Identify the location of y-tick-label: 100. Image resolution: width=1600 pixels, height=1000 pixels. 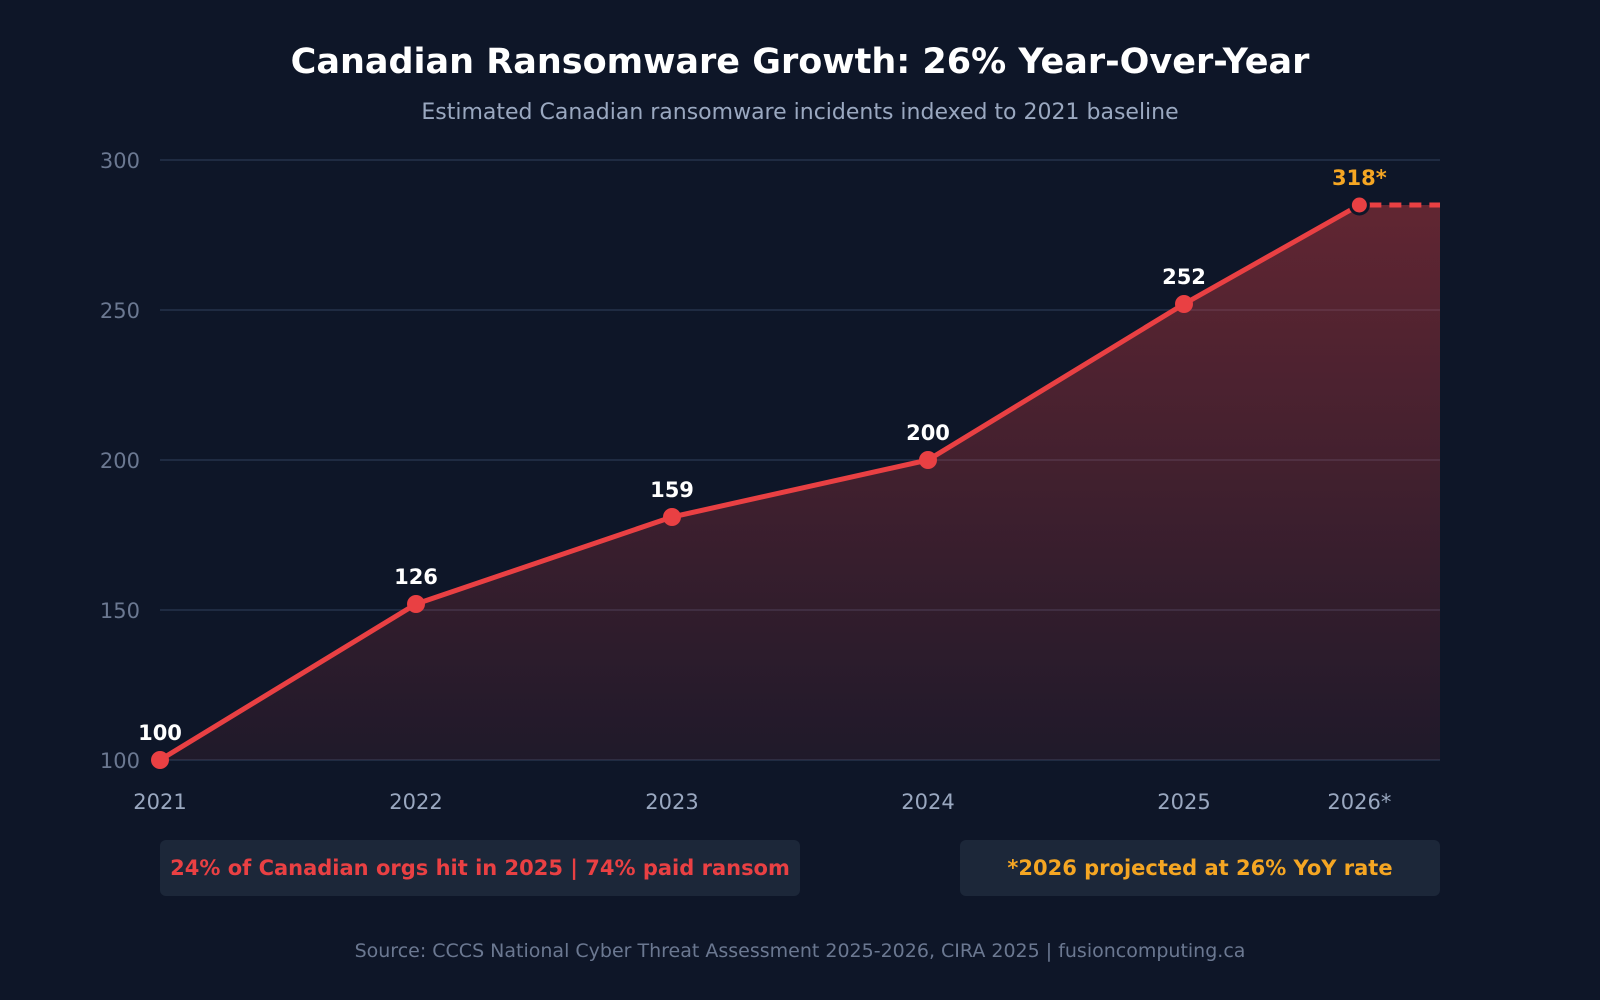
(120, 761).